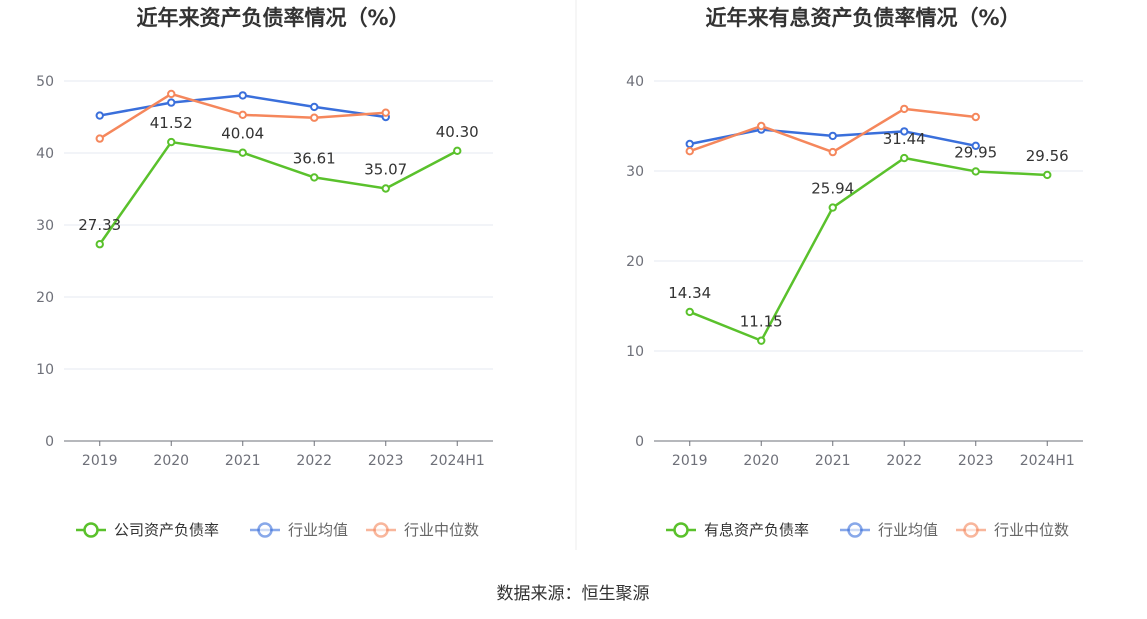 This screenshot has height=619, width=1147. Describe the element at coordinates (573, 594) in the screenshot. I see `data-source: 数据来源：恒生聚源` at that location.